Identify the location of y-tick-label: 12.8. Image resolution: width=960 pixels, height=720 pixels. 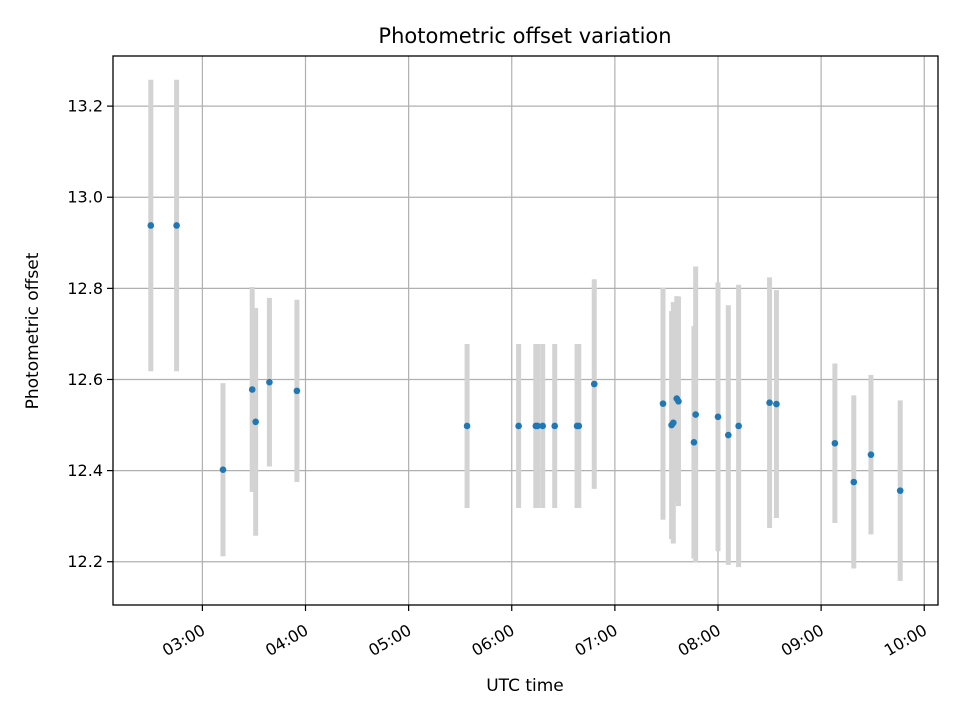
(85, 288).